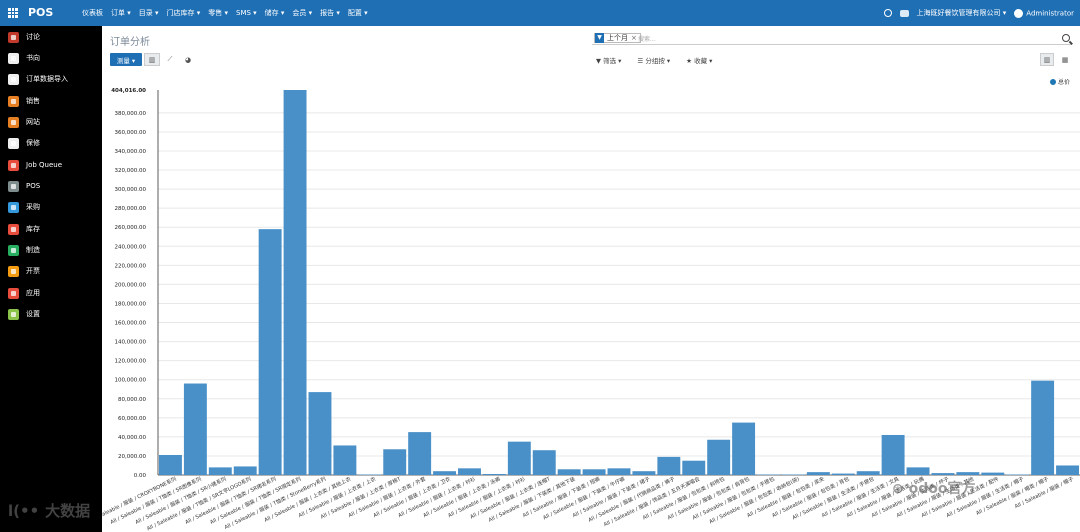  Describe the element at coordinates (24, 186) in the screenshot. I see `sidebar-item-pos: POS` at that location.